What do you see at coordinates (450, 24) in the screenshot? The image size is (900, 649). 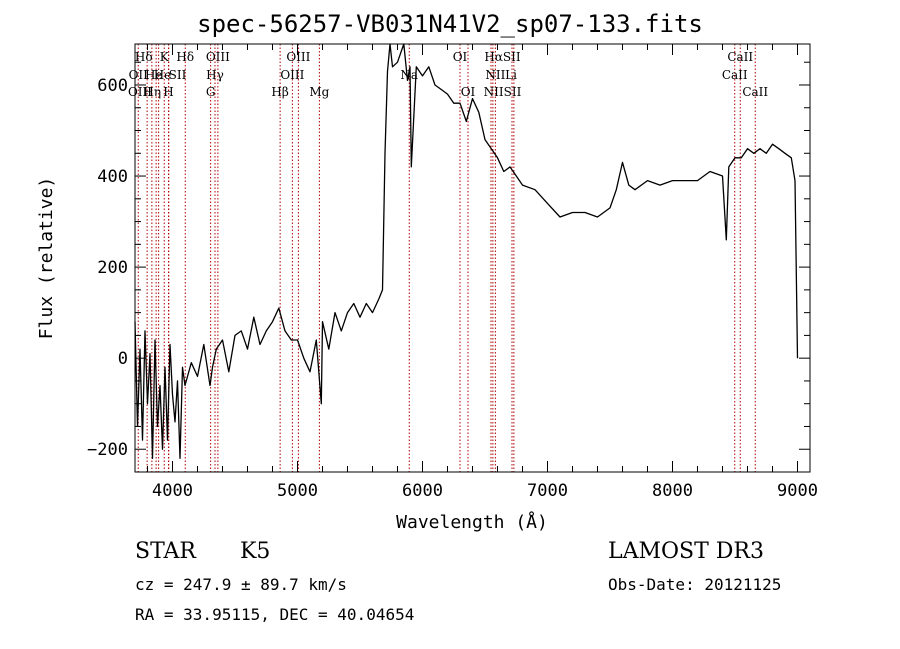 I see `chart-title: spec-56257-VB031N41V2_sp07-133.fits` at bounding box center [450, 24].